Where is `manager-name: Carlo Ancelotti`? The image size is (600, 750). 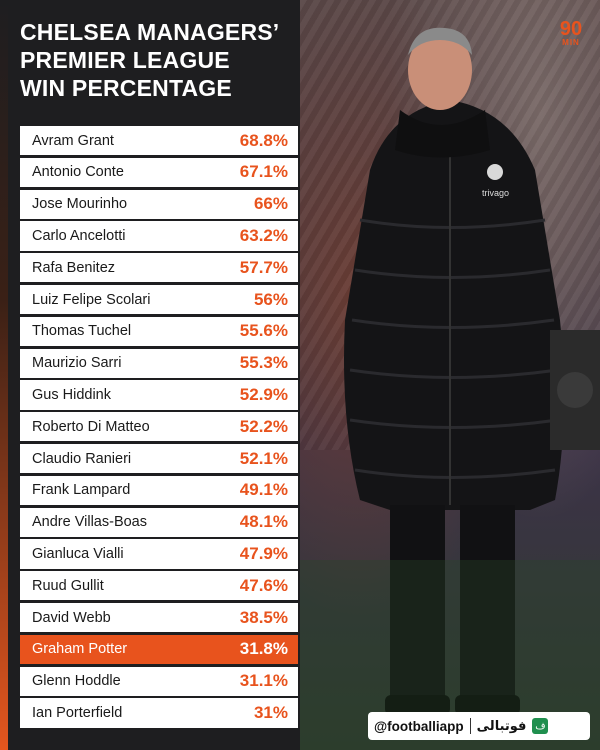
manager-name: Carlo Ancelotti is located at coordinates (79, 236).